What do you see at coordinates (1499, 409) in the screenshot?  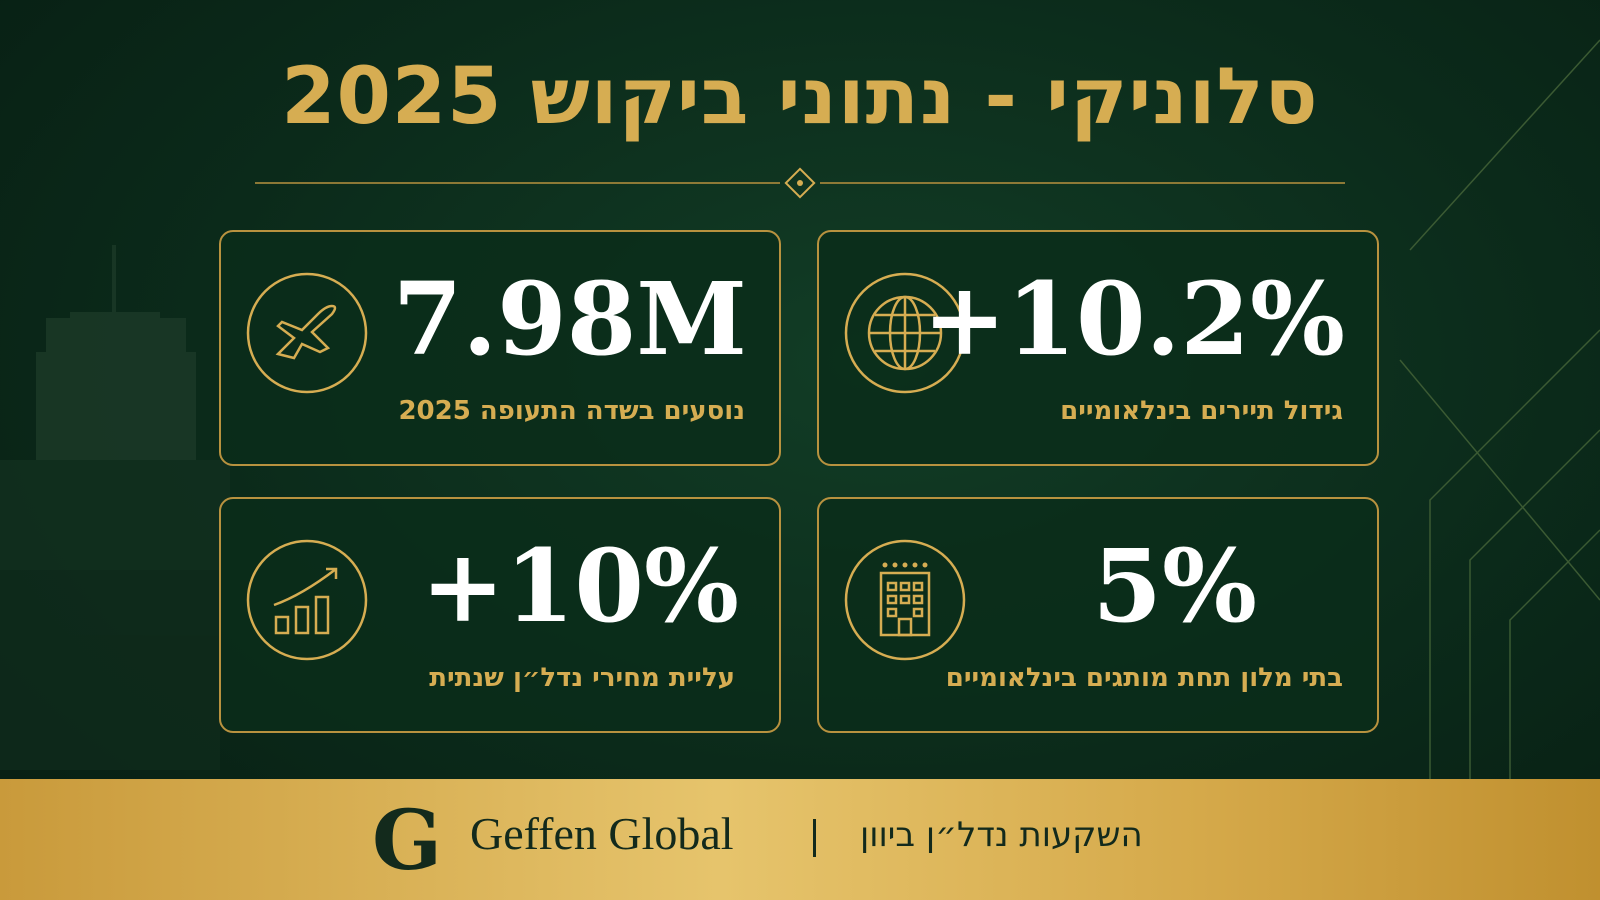 I see `decor-lines` at bounding box center [1499, 409].